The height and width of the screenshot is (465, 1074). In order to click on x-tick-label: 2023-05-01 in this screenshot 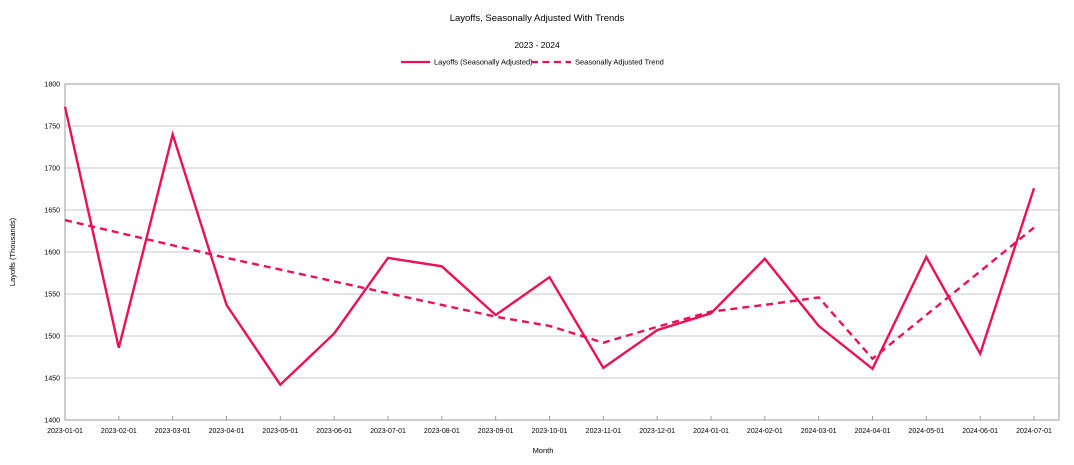, I will do `click(280, 431)`.